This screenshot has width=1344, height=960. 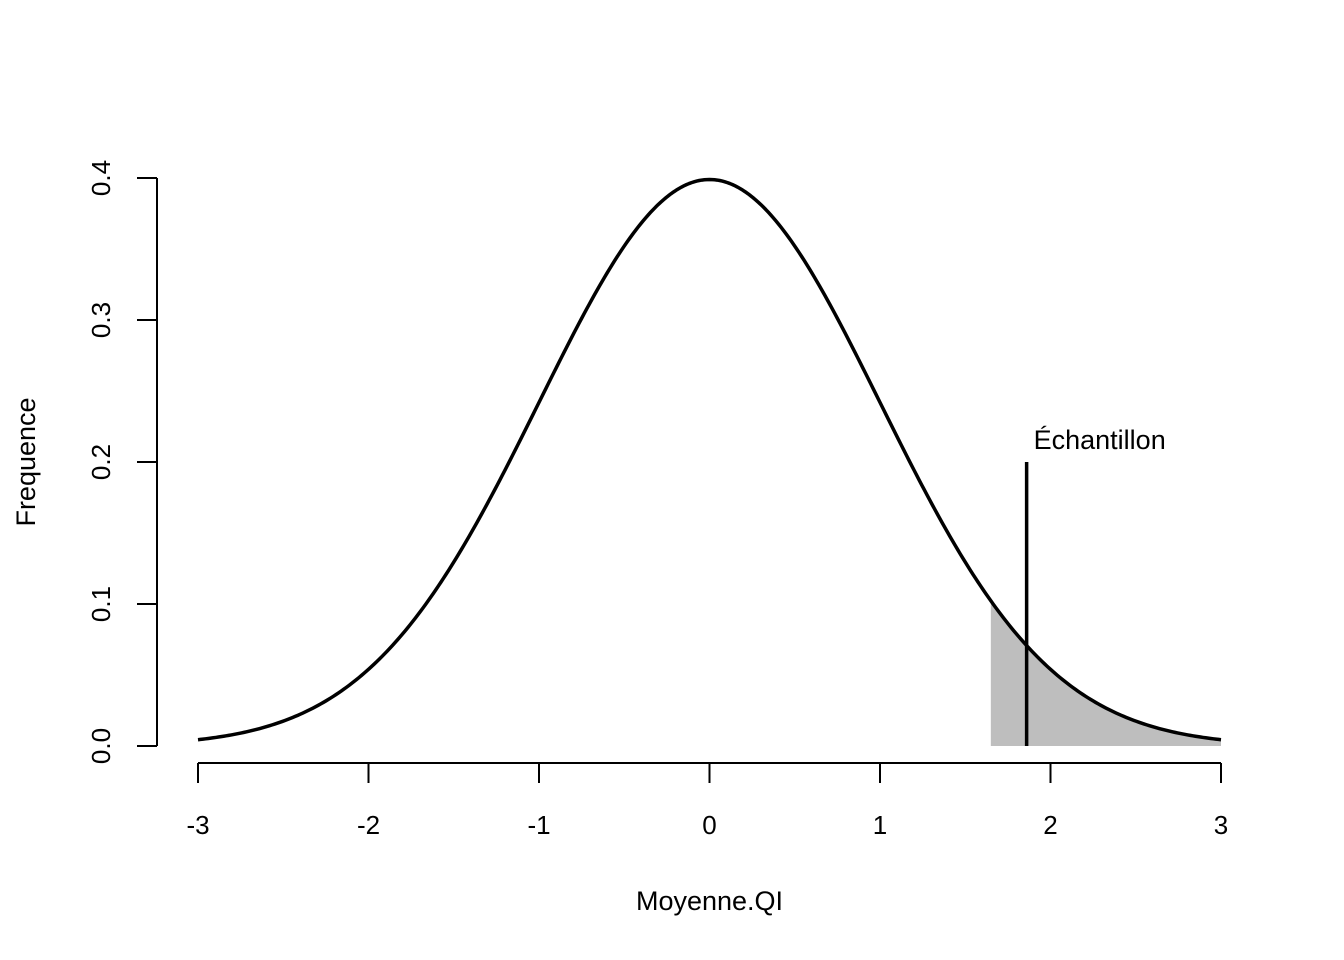 I want to click on x-tick-label: 3, so click(x=1221, y=825).